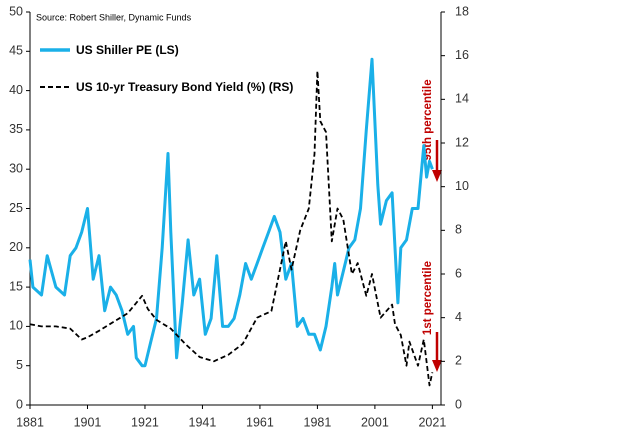 The image size is (641, 435). I want to click on y-tick-label: 15, so click(16, 286).